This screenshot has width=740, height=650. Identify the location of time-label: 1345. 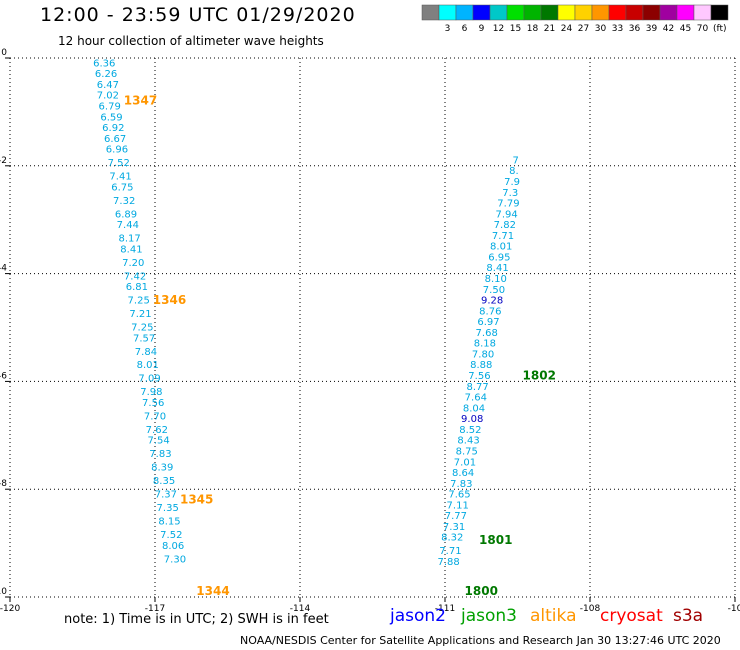
(196, 499).